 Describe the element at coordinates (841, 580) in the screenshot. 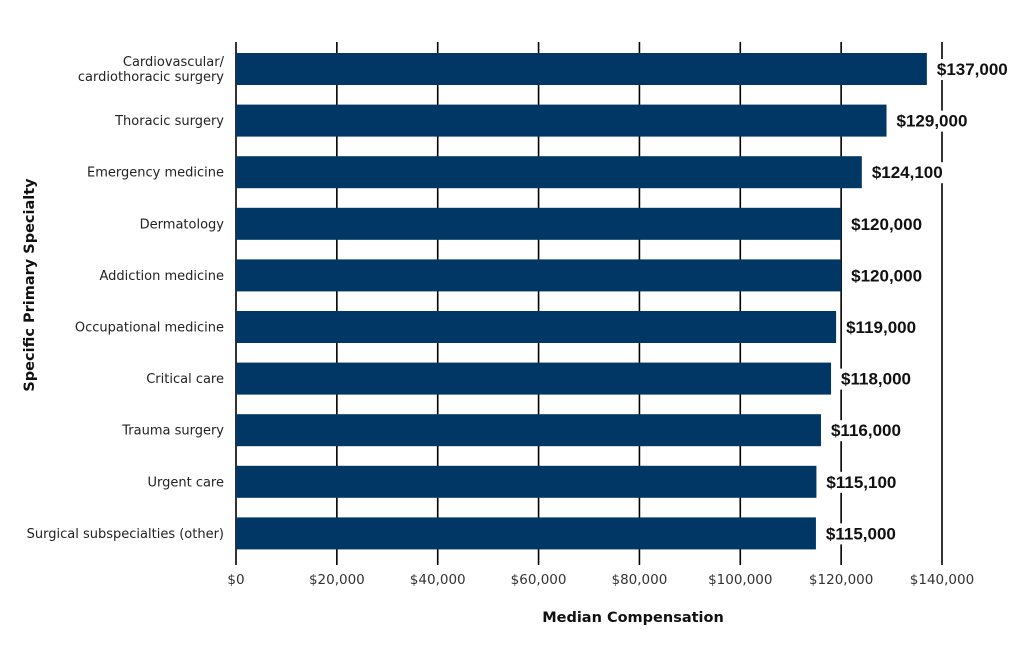

I see `x-tick-label: $120,000` at that location.